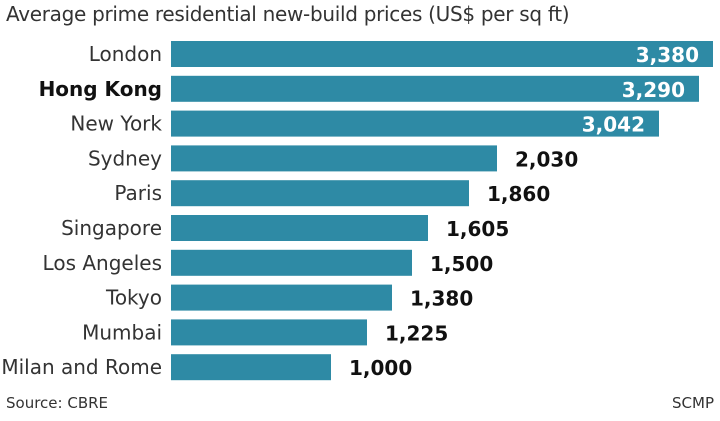 This screenshot has height=421, width=720. I want to click on bar-row: Mumbai 1,225, so click(265, 332).